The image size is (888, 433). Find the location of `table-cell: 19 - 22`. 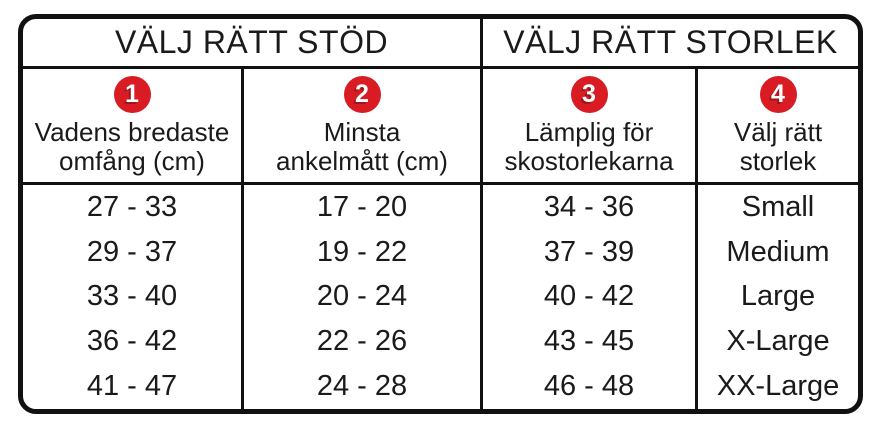

table-cell: 19 - 22 is located at coordinates (362, 251).